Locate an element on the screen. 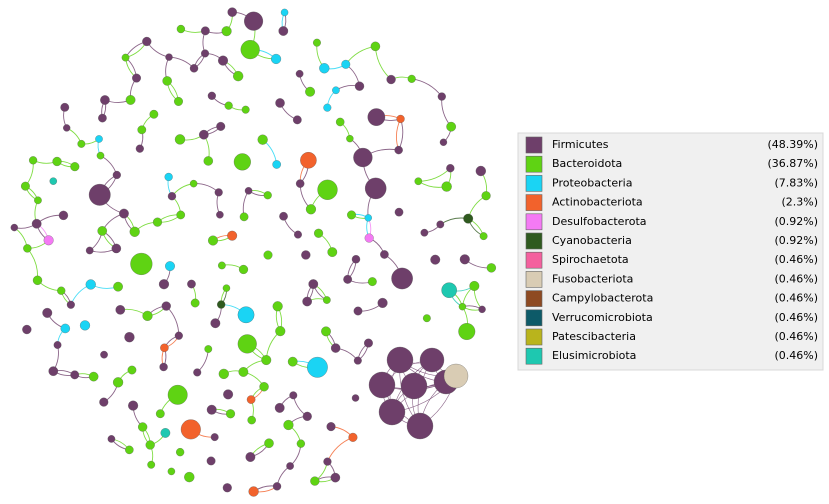 The height and width of the screenshot is (504, 829). legend-label: Proteobacteria is located at coordinates (592, 182).